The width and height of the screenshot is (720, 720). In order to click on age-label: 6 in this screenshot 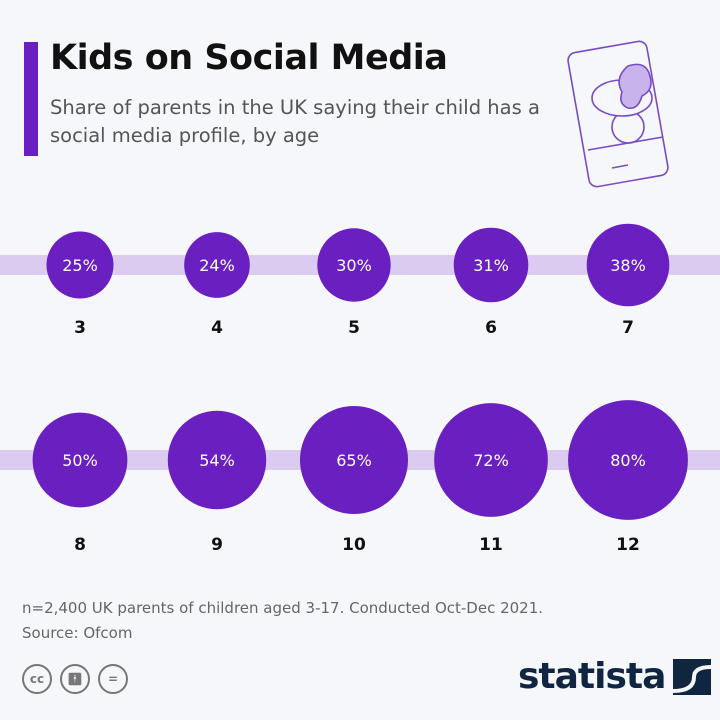, I will do `click(491, 328)`.